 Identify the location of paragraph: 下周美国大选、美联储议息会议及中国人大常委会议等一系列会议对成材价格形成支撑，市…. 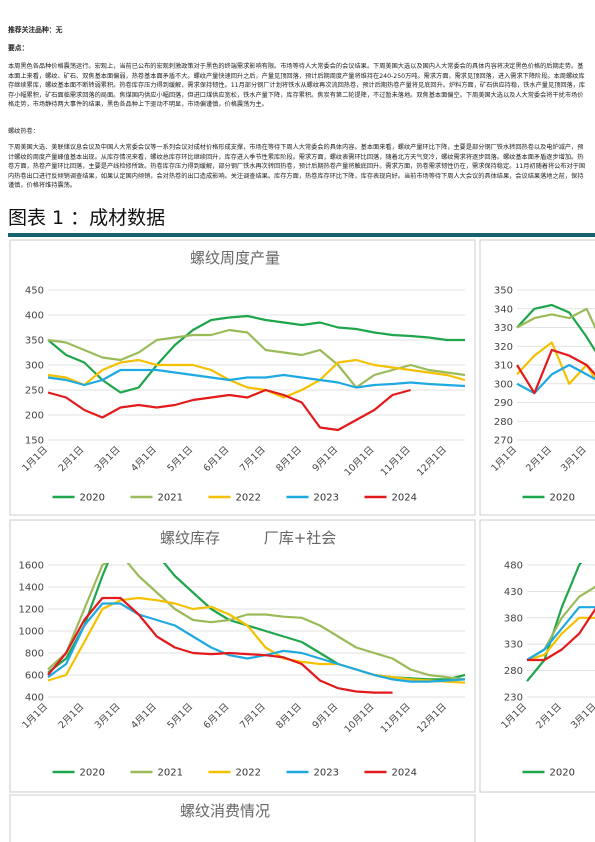
(297, 167).